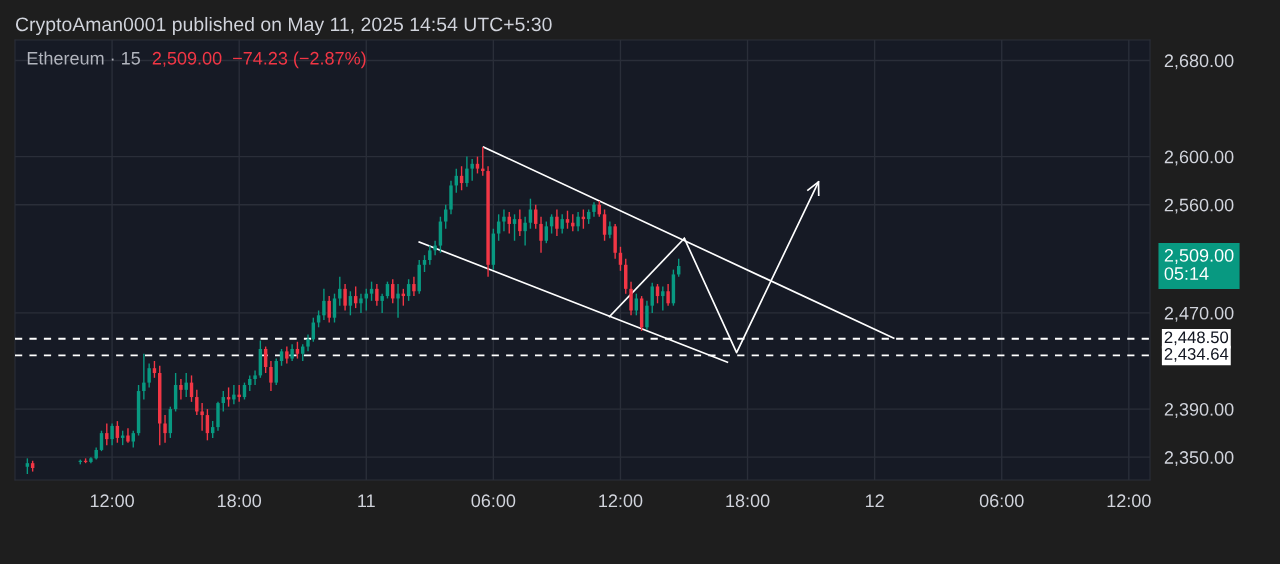  I want to click on y-tick-label: 2,470.00, so click(1199, 314).